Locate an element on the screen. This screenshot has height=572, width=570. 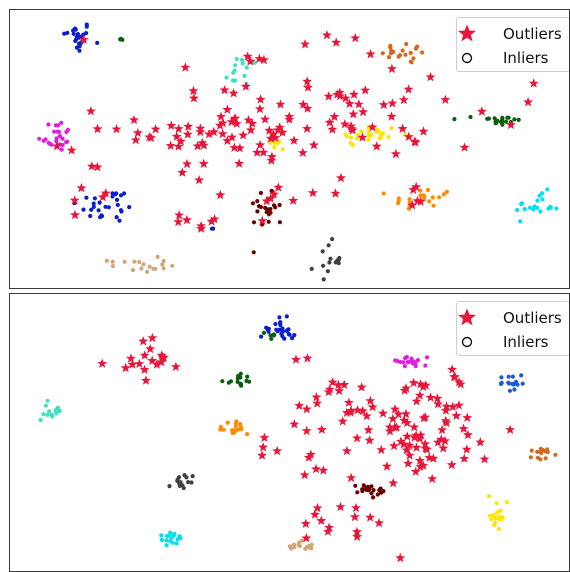
circle-icon is located at coordinates (467, 342).